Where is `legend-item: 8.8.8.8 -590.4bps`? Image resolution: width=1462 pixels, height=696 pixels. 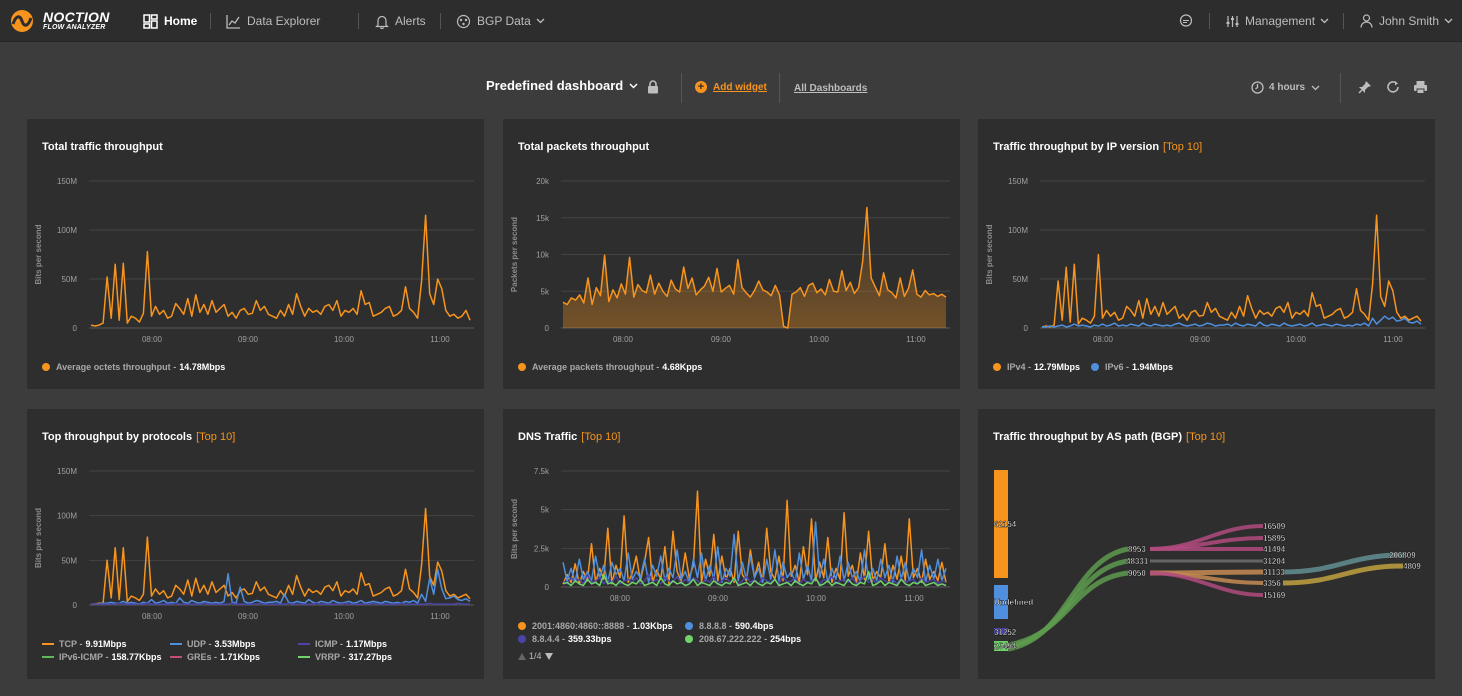
legend-item: 8.8.8.8 -590.4bps is located at coordinates (729, 626).